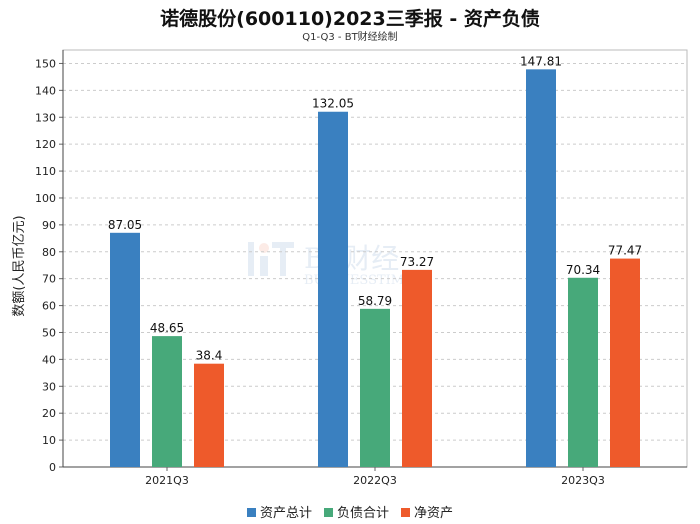 The height and width of the screenshot is (524, 700). Describe the element at coordinates (45, 63) in the screenshot. I see `y-tick-label: 150` at that location.